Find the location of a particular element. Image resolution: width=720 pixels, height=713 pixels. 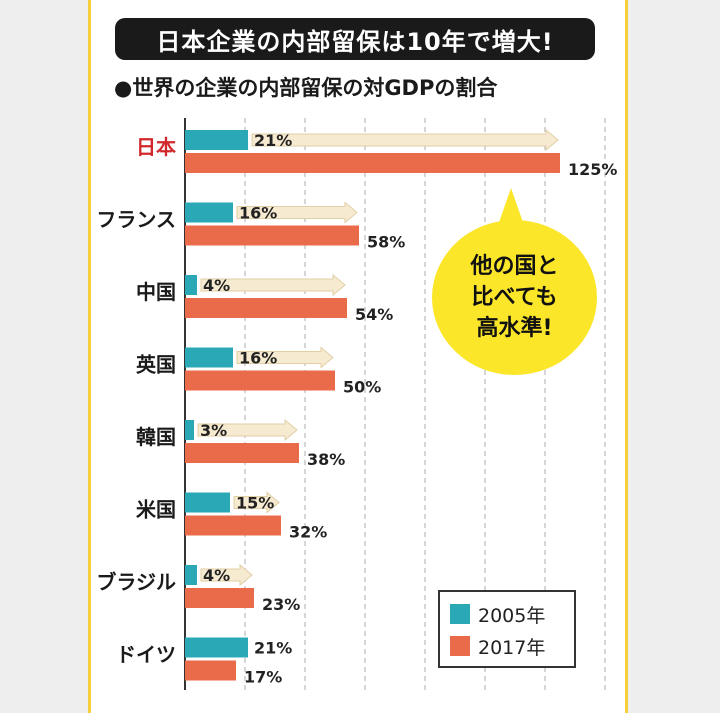

data-label-2005: 15% is located at coordinates (255, 503).